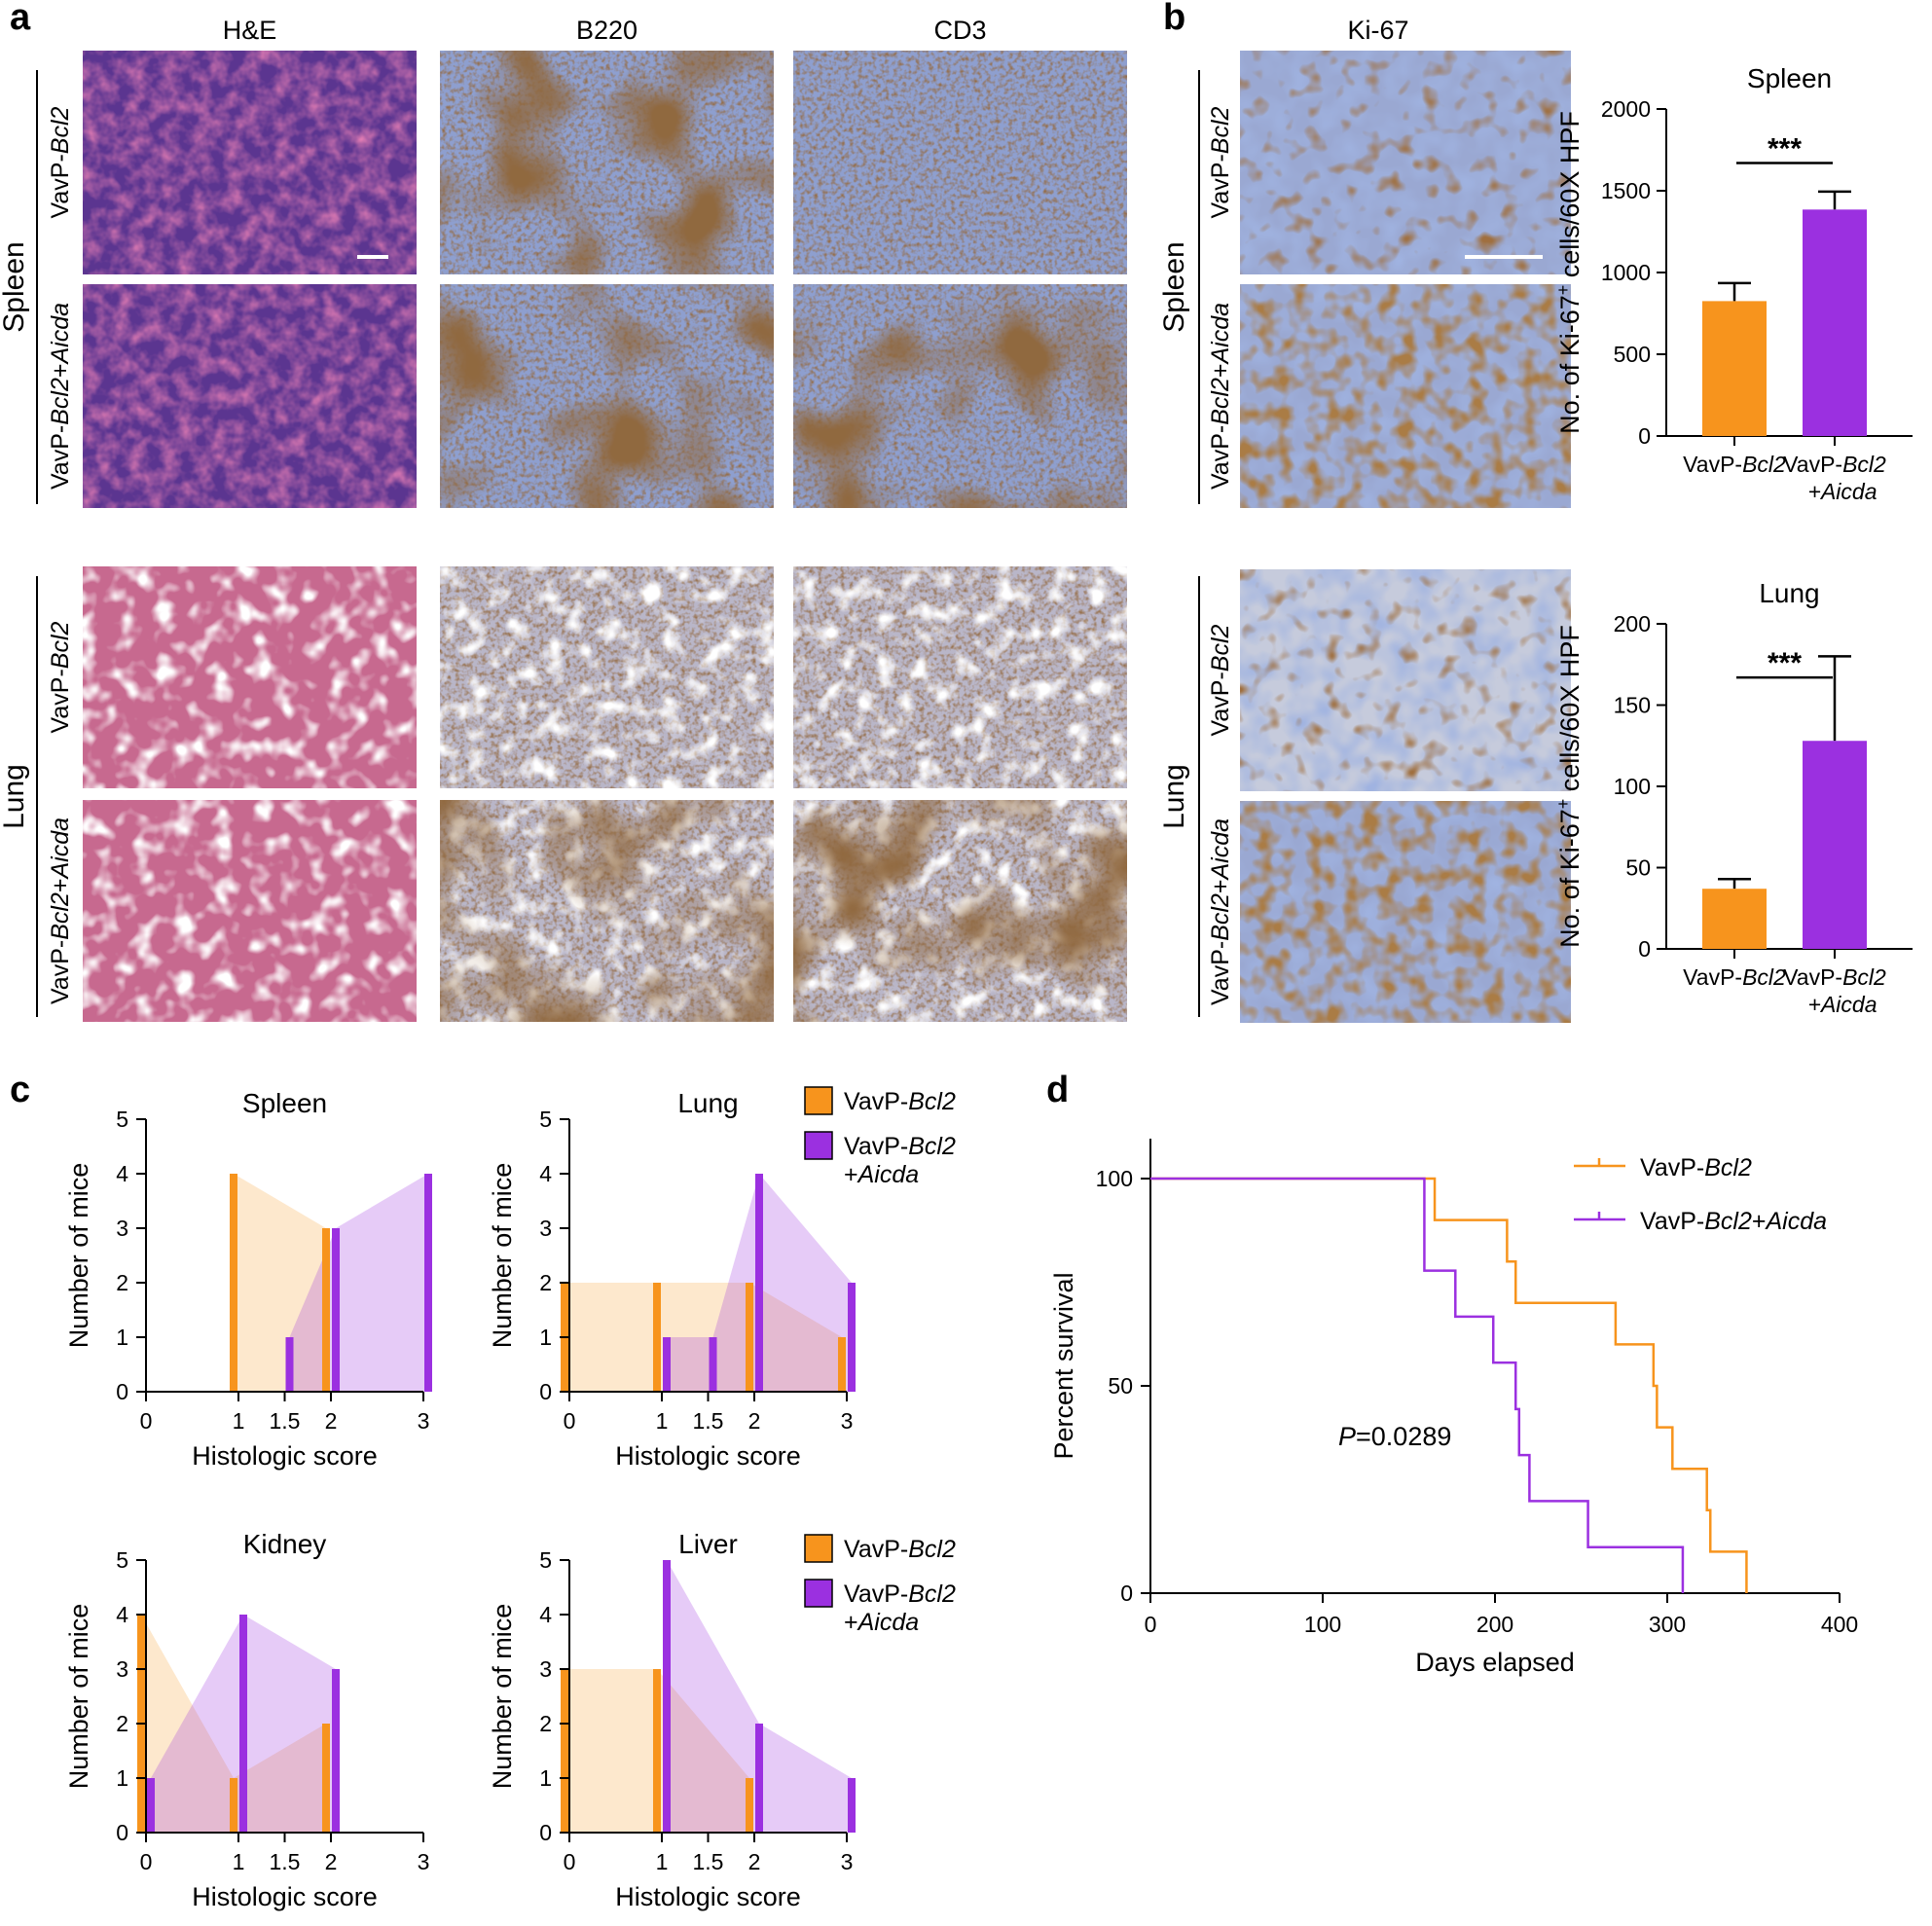 This screenshot has height=1926, width=1932. I want to click on legend-label-0: VavP-Bcl2, so click(1696, 1167).